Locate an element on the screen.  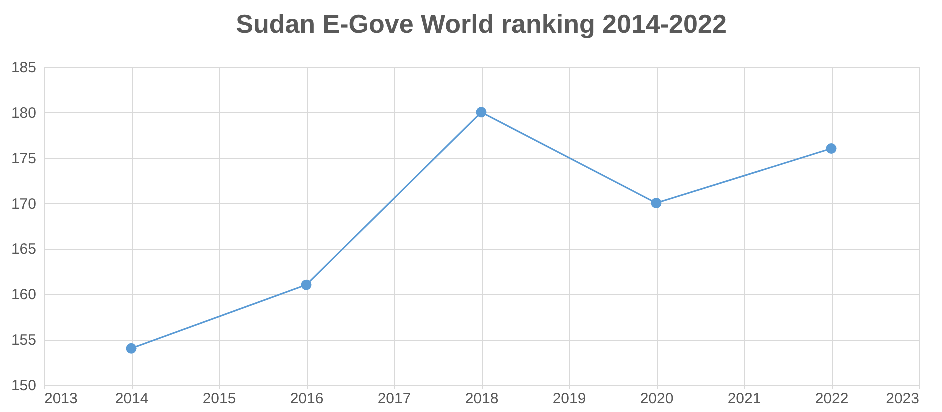
x-tick-label: 2022 is located at coordinates (832, 399).